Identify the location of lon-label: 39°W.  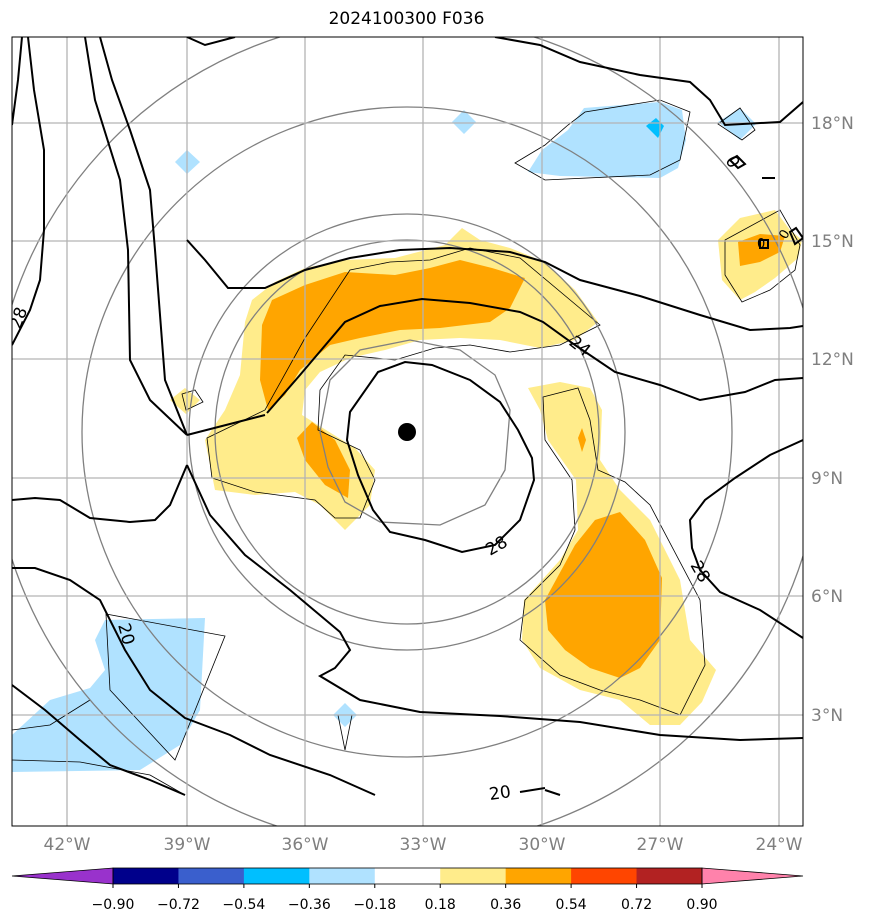
(187, 845).